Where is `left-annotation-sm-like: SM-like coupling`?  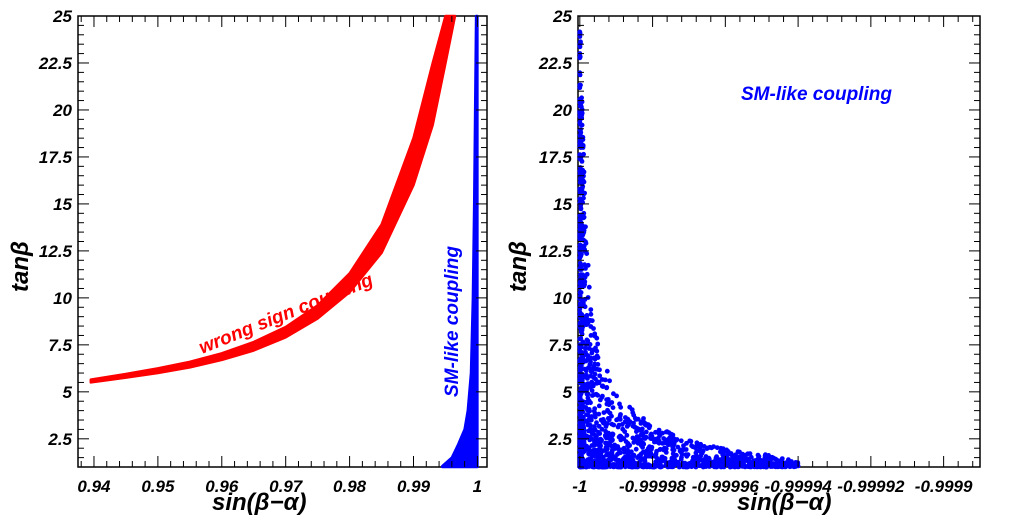 left-annotation-sm-like: SM-like coupling is located at coordinates (452, 321).